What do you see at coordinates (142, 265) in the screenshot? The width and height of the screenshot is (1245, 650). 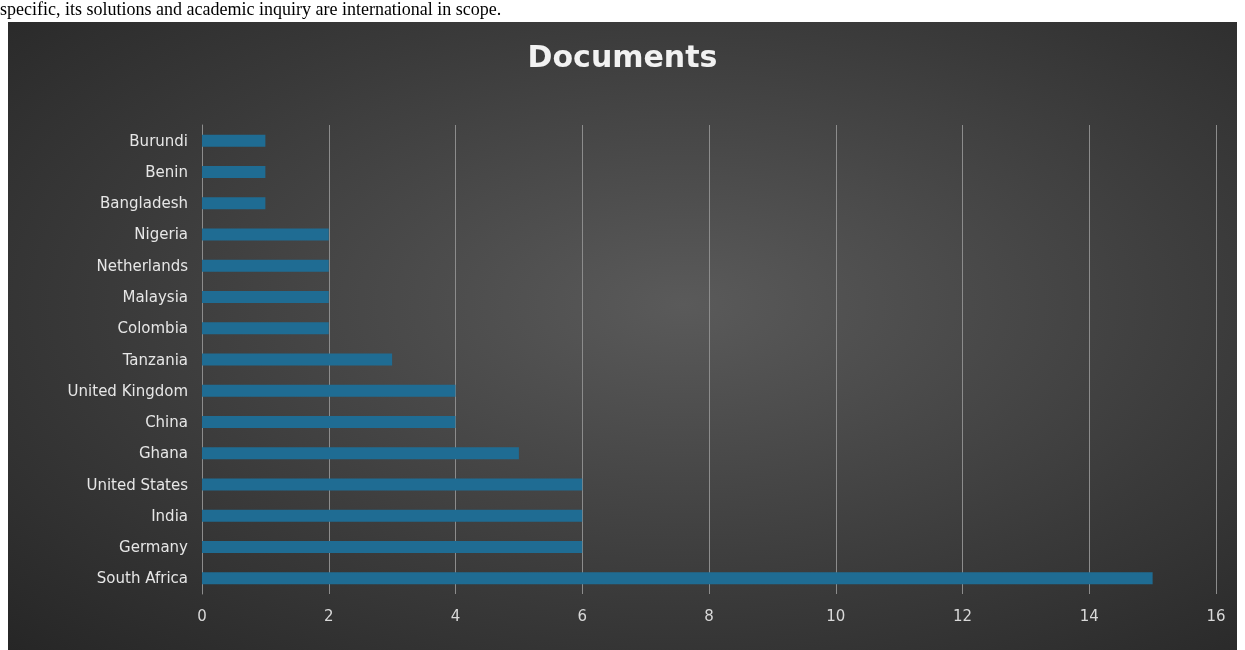 I see `y-tick-label: Netherlands` at bounding box center [142, 265].